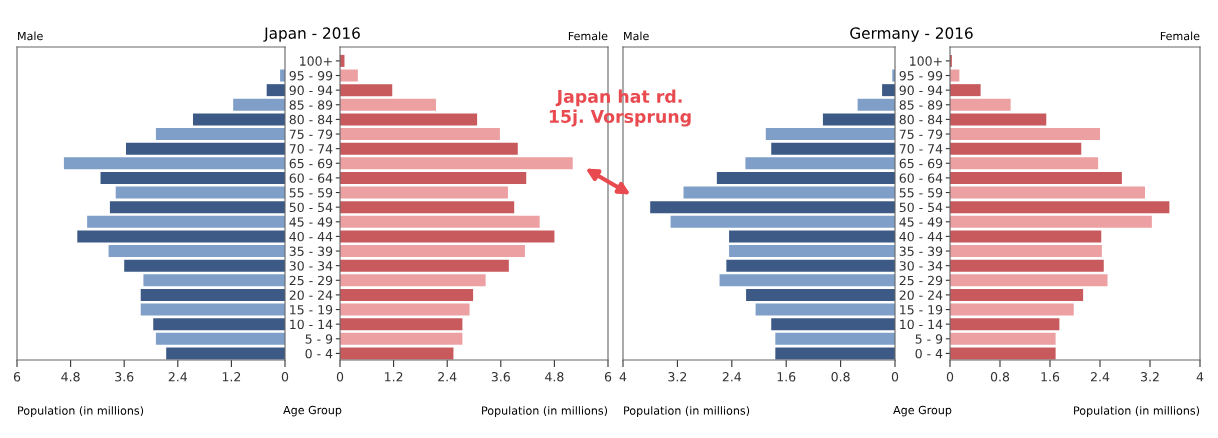 The width and height of the screenshot is (1218, 438). Describe the element at coordinates (911, 34) in the screenshot. I see `chart-title: Germany - 2016` at that location.